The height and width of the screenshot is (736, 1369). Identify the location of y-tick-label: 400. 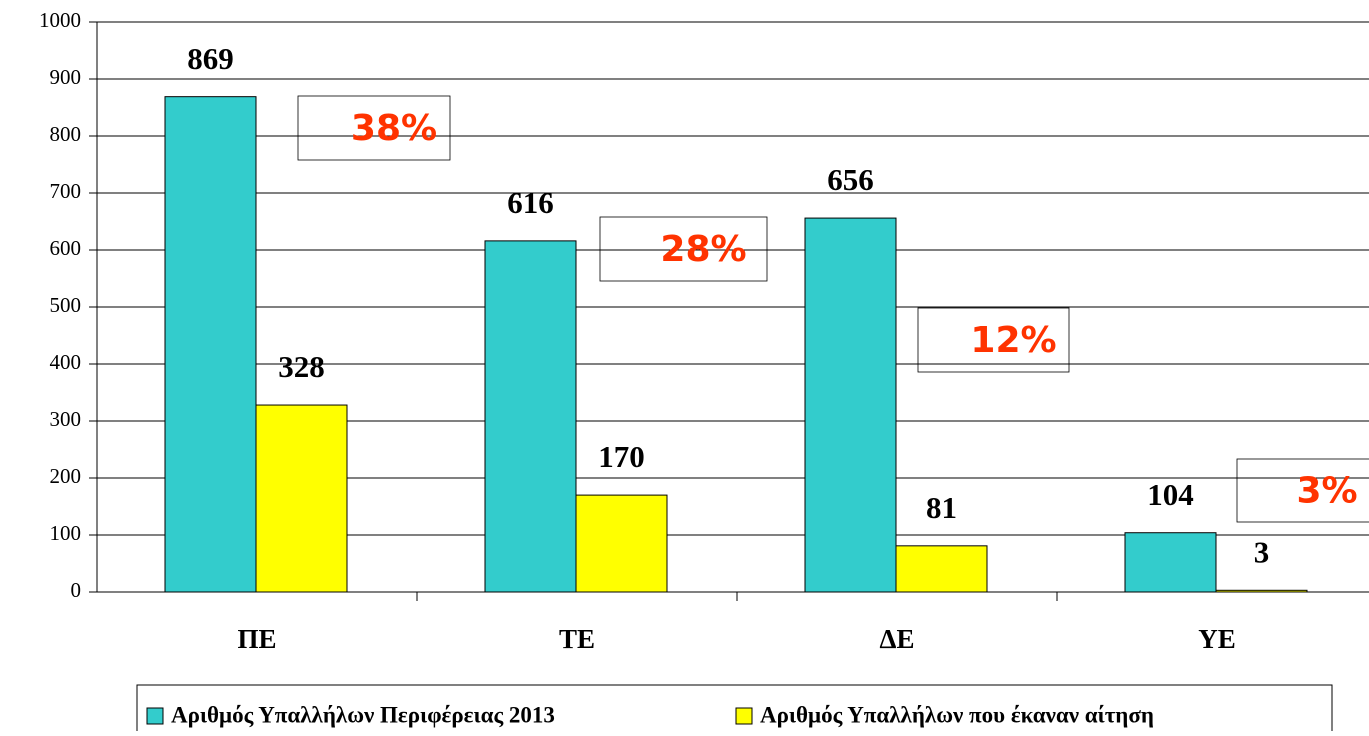
(66, 362).